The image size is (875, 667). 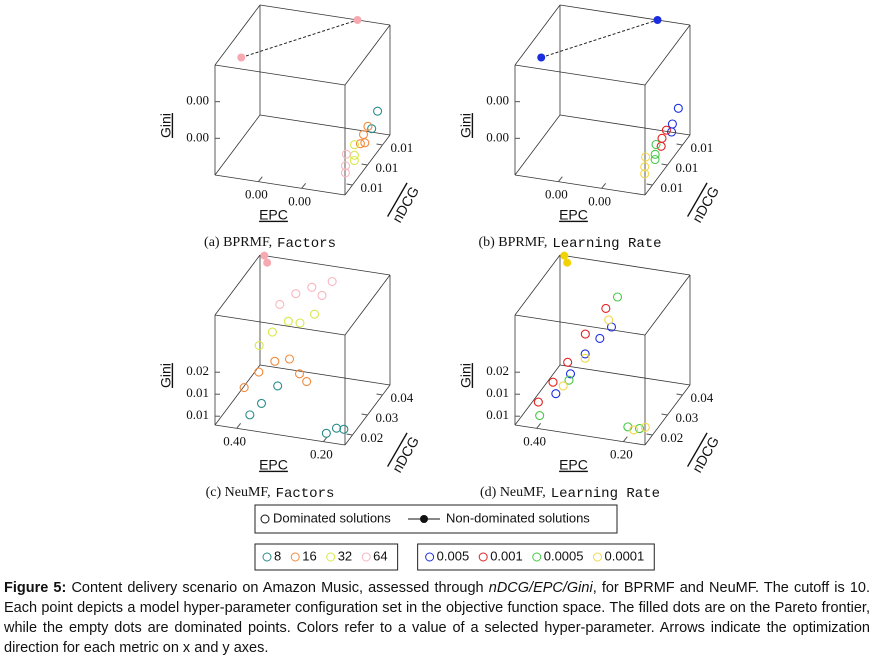 What do you see at coordinates (621, 454) in the screenshot?
I see `x-tick-label: 0.20` at bounding box center [621, 454].